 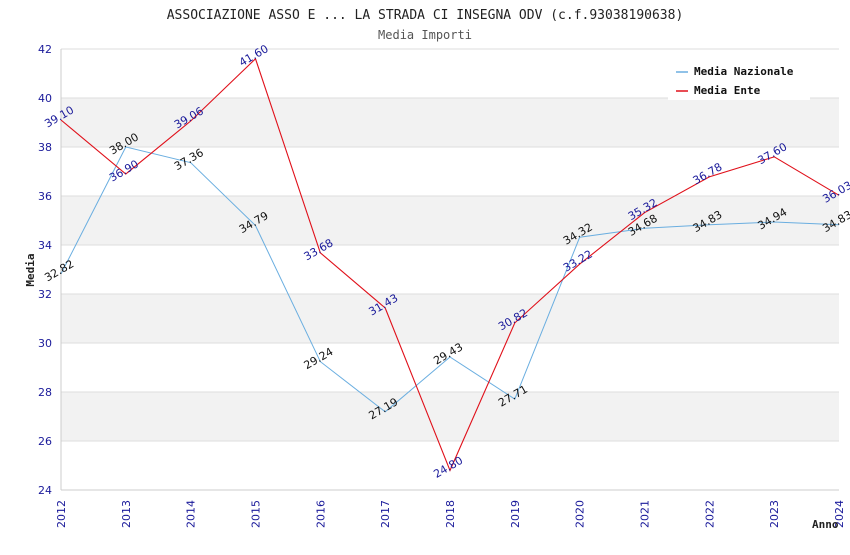 I want to click on x-tick-label: 2013, so click(x=126, y=514).